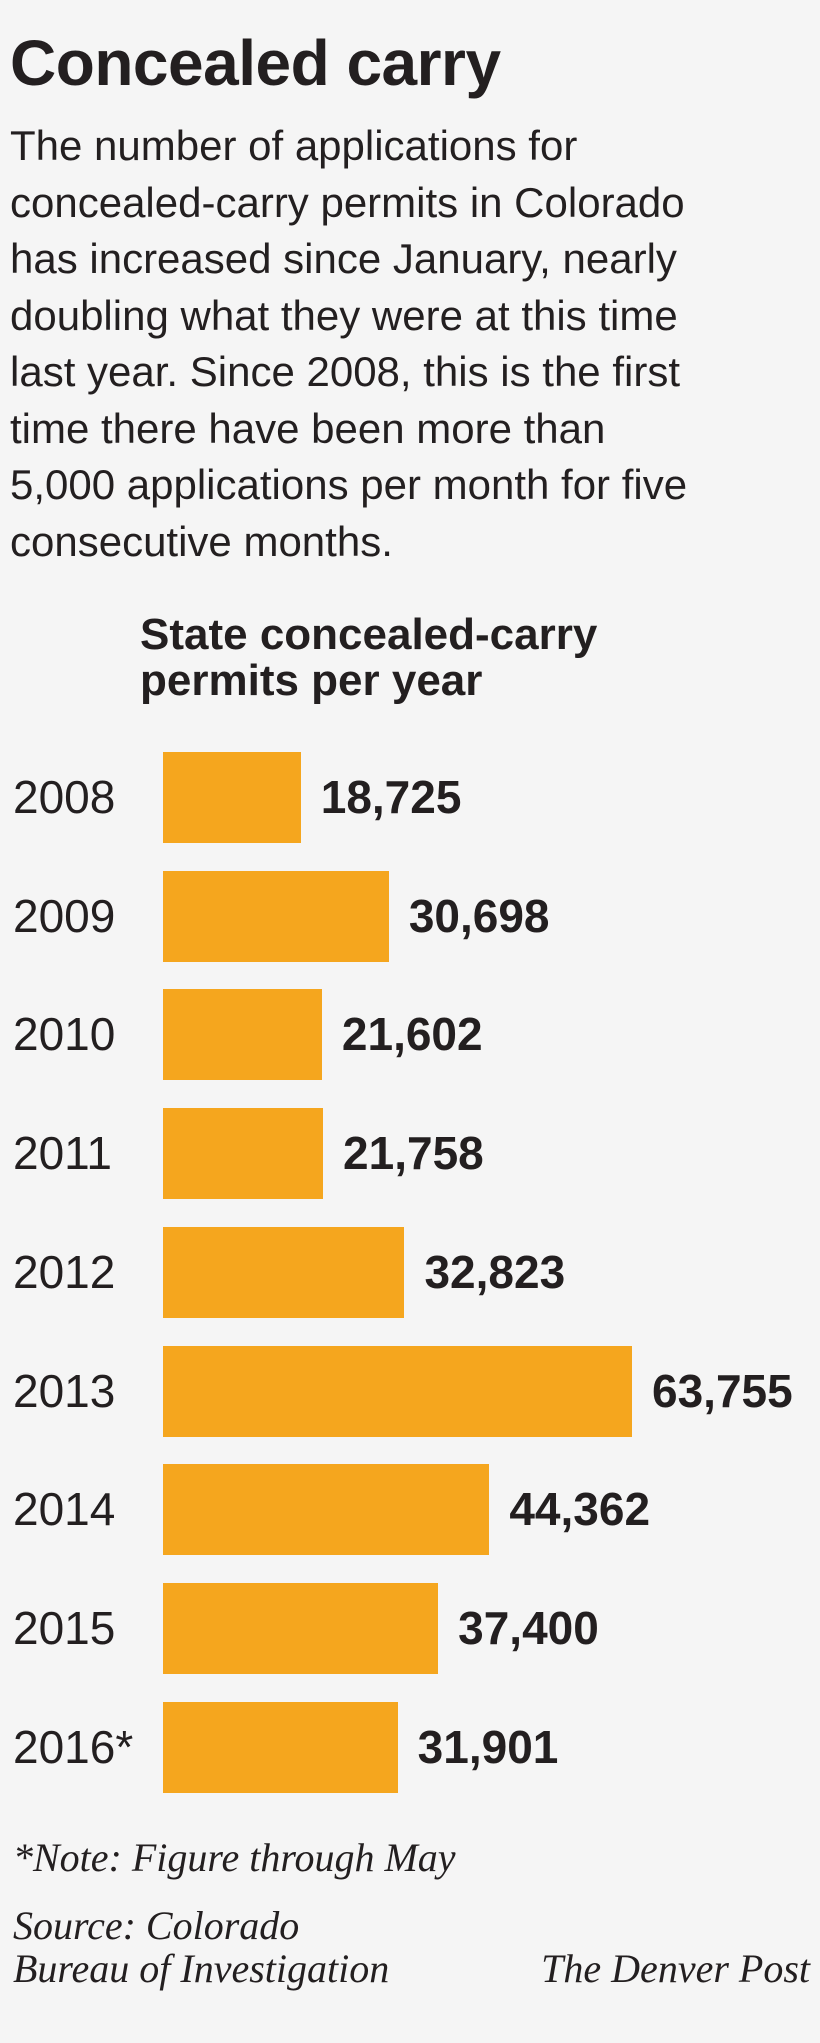  What do you see at coordinates (397, 1391) in the screenshot?
I see `bar-2013` at bounding box center [397, 1391].